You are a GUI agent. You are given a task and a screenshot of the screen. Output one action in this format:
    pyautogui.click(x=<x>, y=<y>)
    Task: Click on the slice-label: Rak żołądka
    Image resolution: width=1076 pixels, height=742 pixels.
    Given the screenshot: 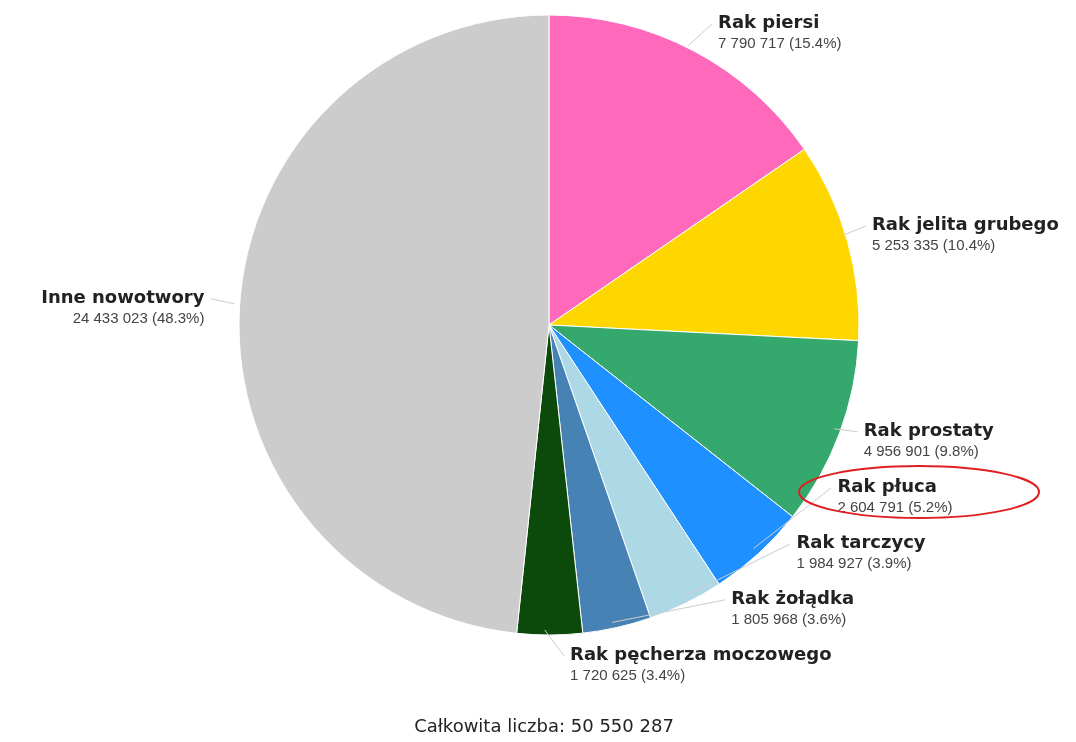 What is the action you would take?
    pyautogui.click(x=793, y=597)
    